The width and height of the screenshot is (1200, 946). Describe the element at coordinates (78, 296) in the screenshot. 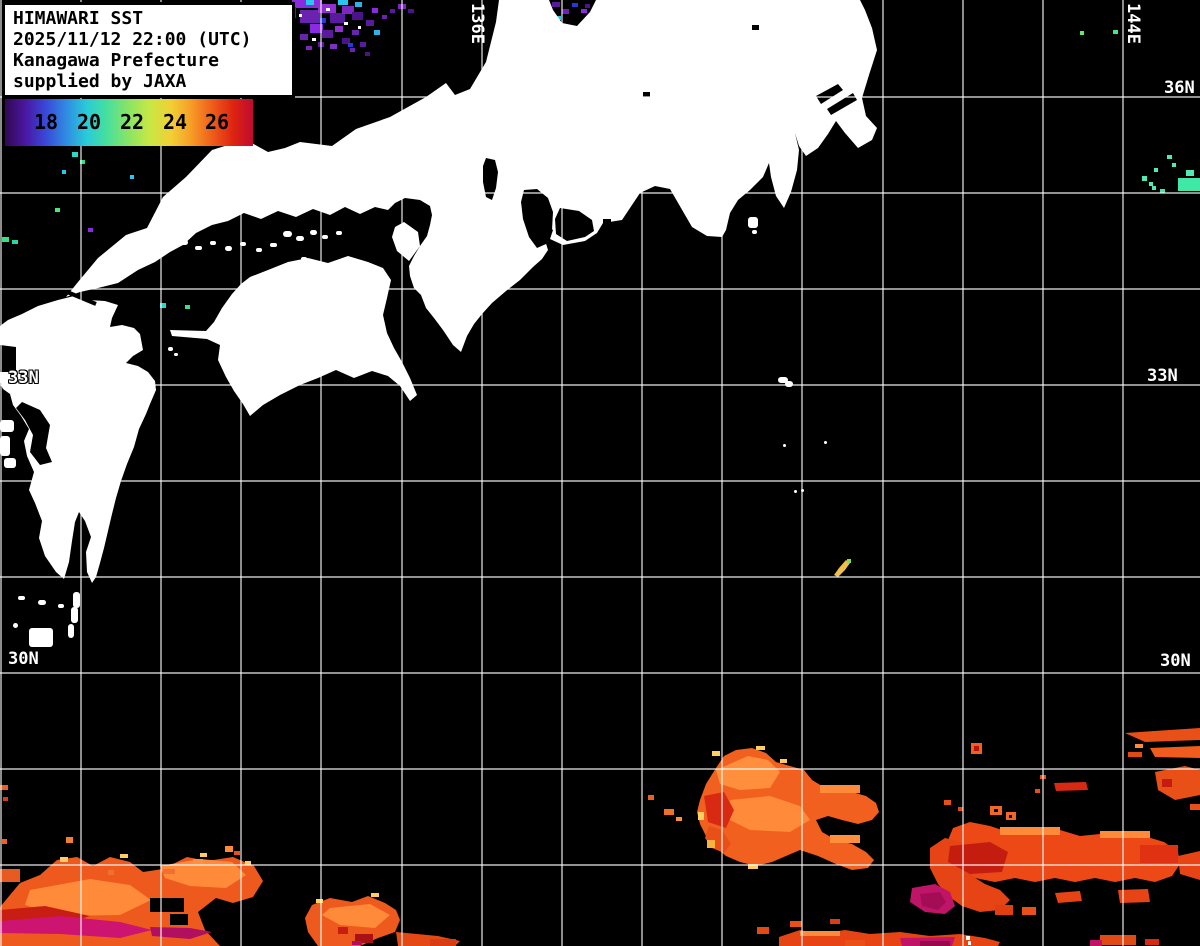

I see `kanmon-strait` at that location.